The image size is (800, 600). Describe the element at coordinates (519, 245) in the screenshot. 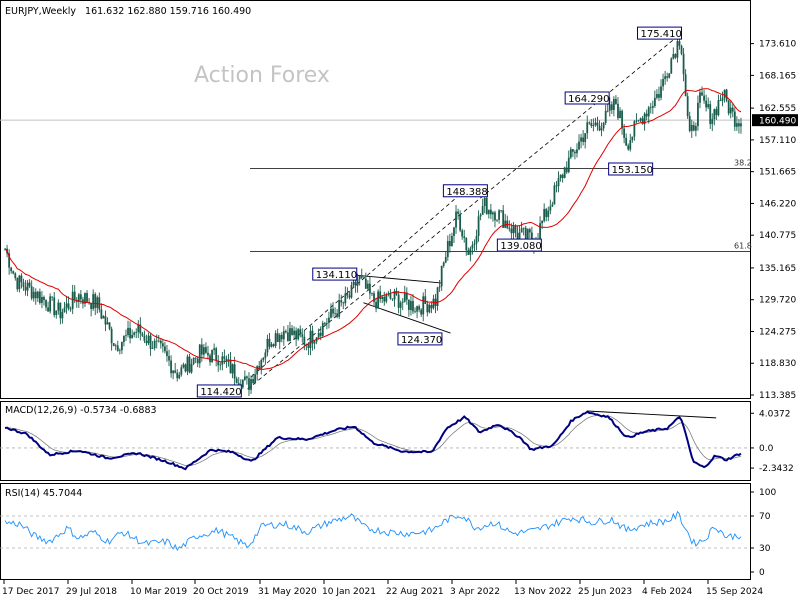

I see `price-annotation-139.080: 139.080` at that location.